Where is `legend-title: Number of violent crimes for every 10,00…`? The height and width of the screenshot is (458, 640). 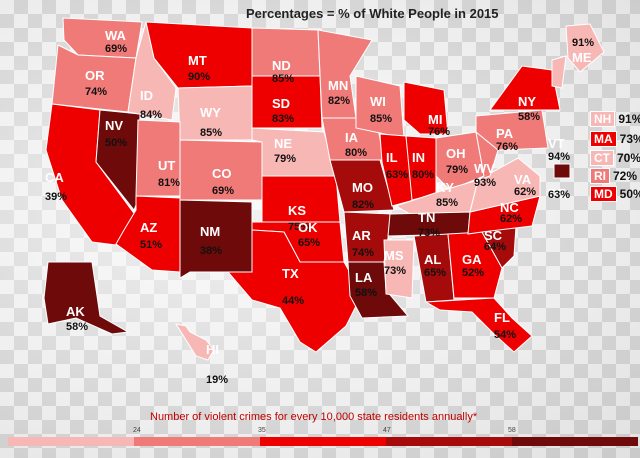
legend-title: Number of violent crimes for every 10,00… is located at coordinates (314, 417).